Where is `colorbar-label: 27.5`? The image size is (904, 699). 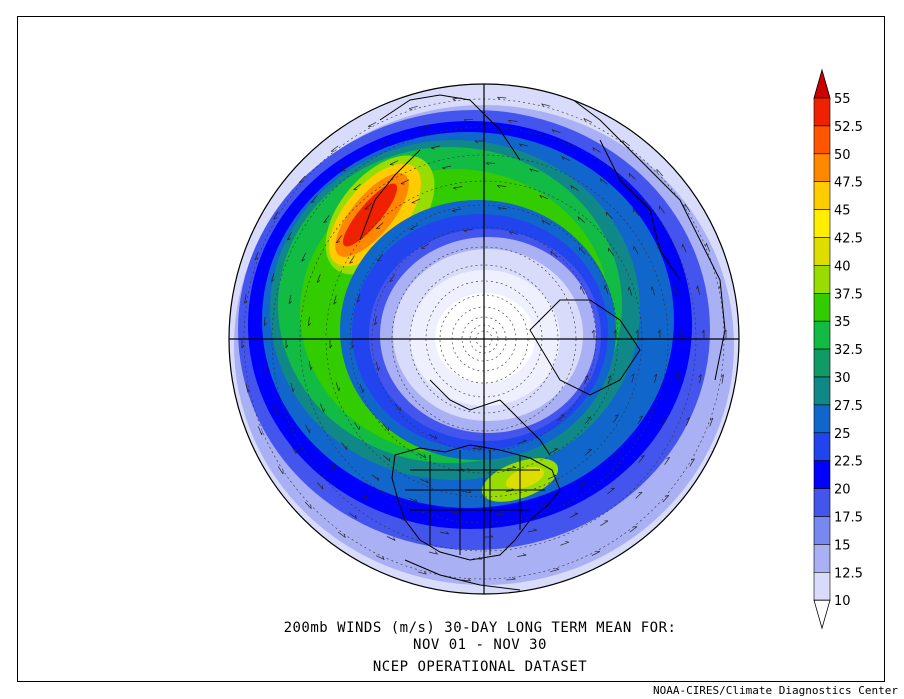
colorbar-label: 27.5 is located at coordinates (848, 406).